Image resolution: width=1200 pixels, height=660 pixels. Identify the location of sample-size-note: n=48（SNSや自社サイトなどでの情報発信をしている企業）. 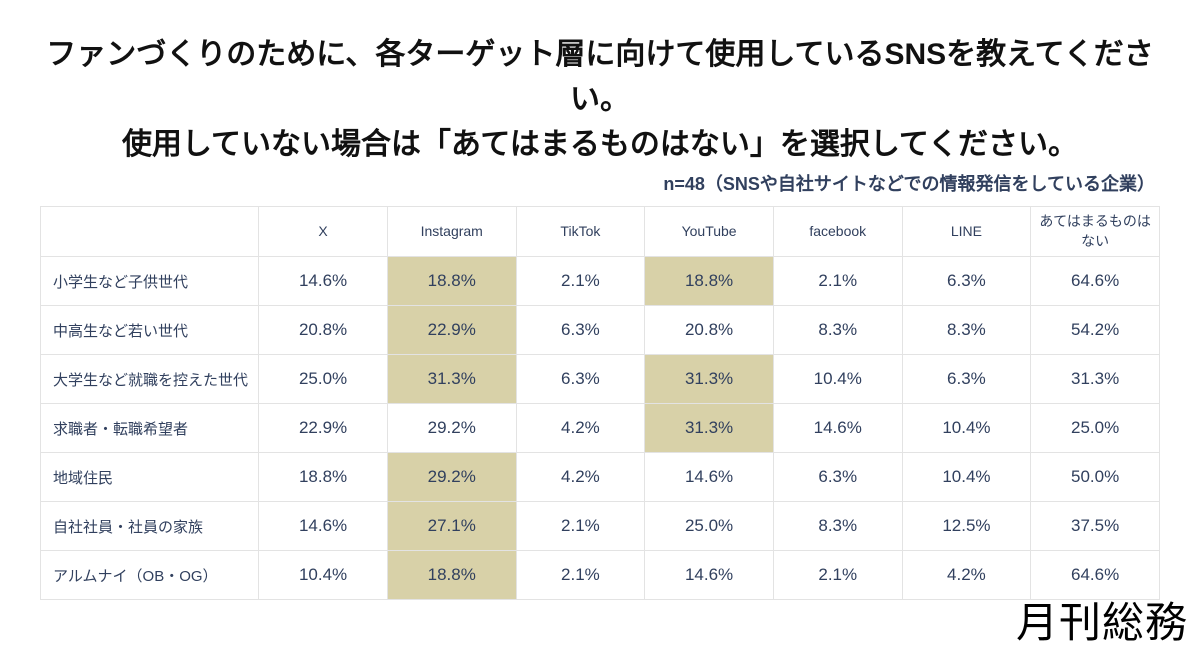
(909, 184).